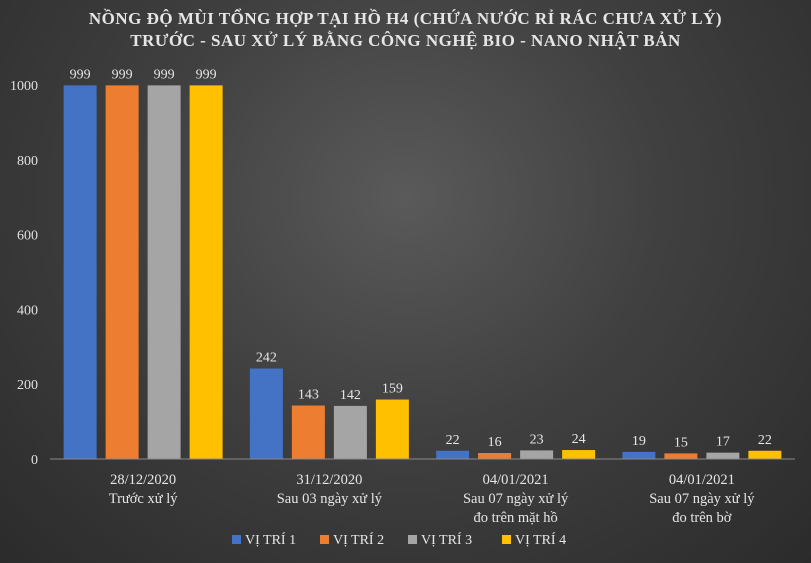  Describe the element at coordinates (579, 439) in the screenshot. I see `data-label: 24` at that location.